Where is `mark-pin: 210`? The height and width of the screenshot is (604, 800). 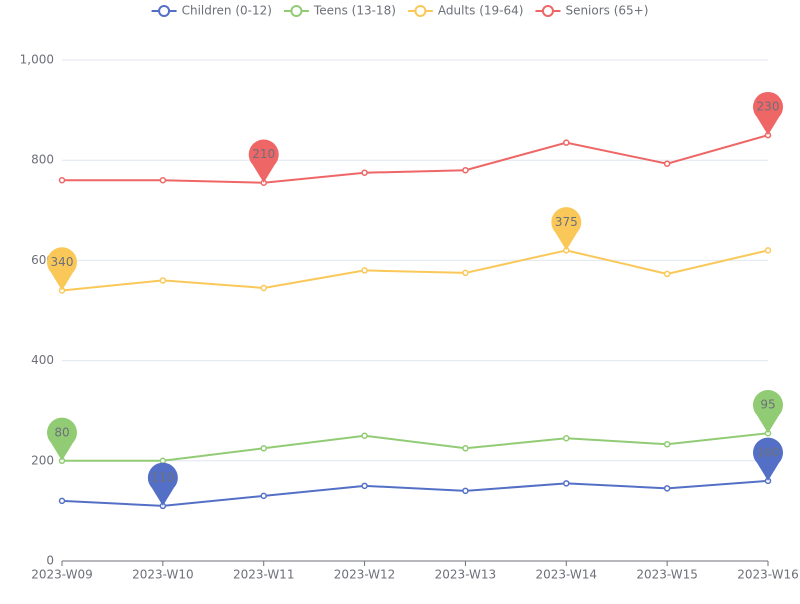
mark-pin: 210 is located at coordinates (263, 161).